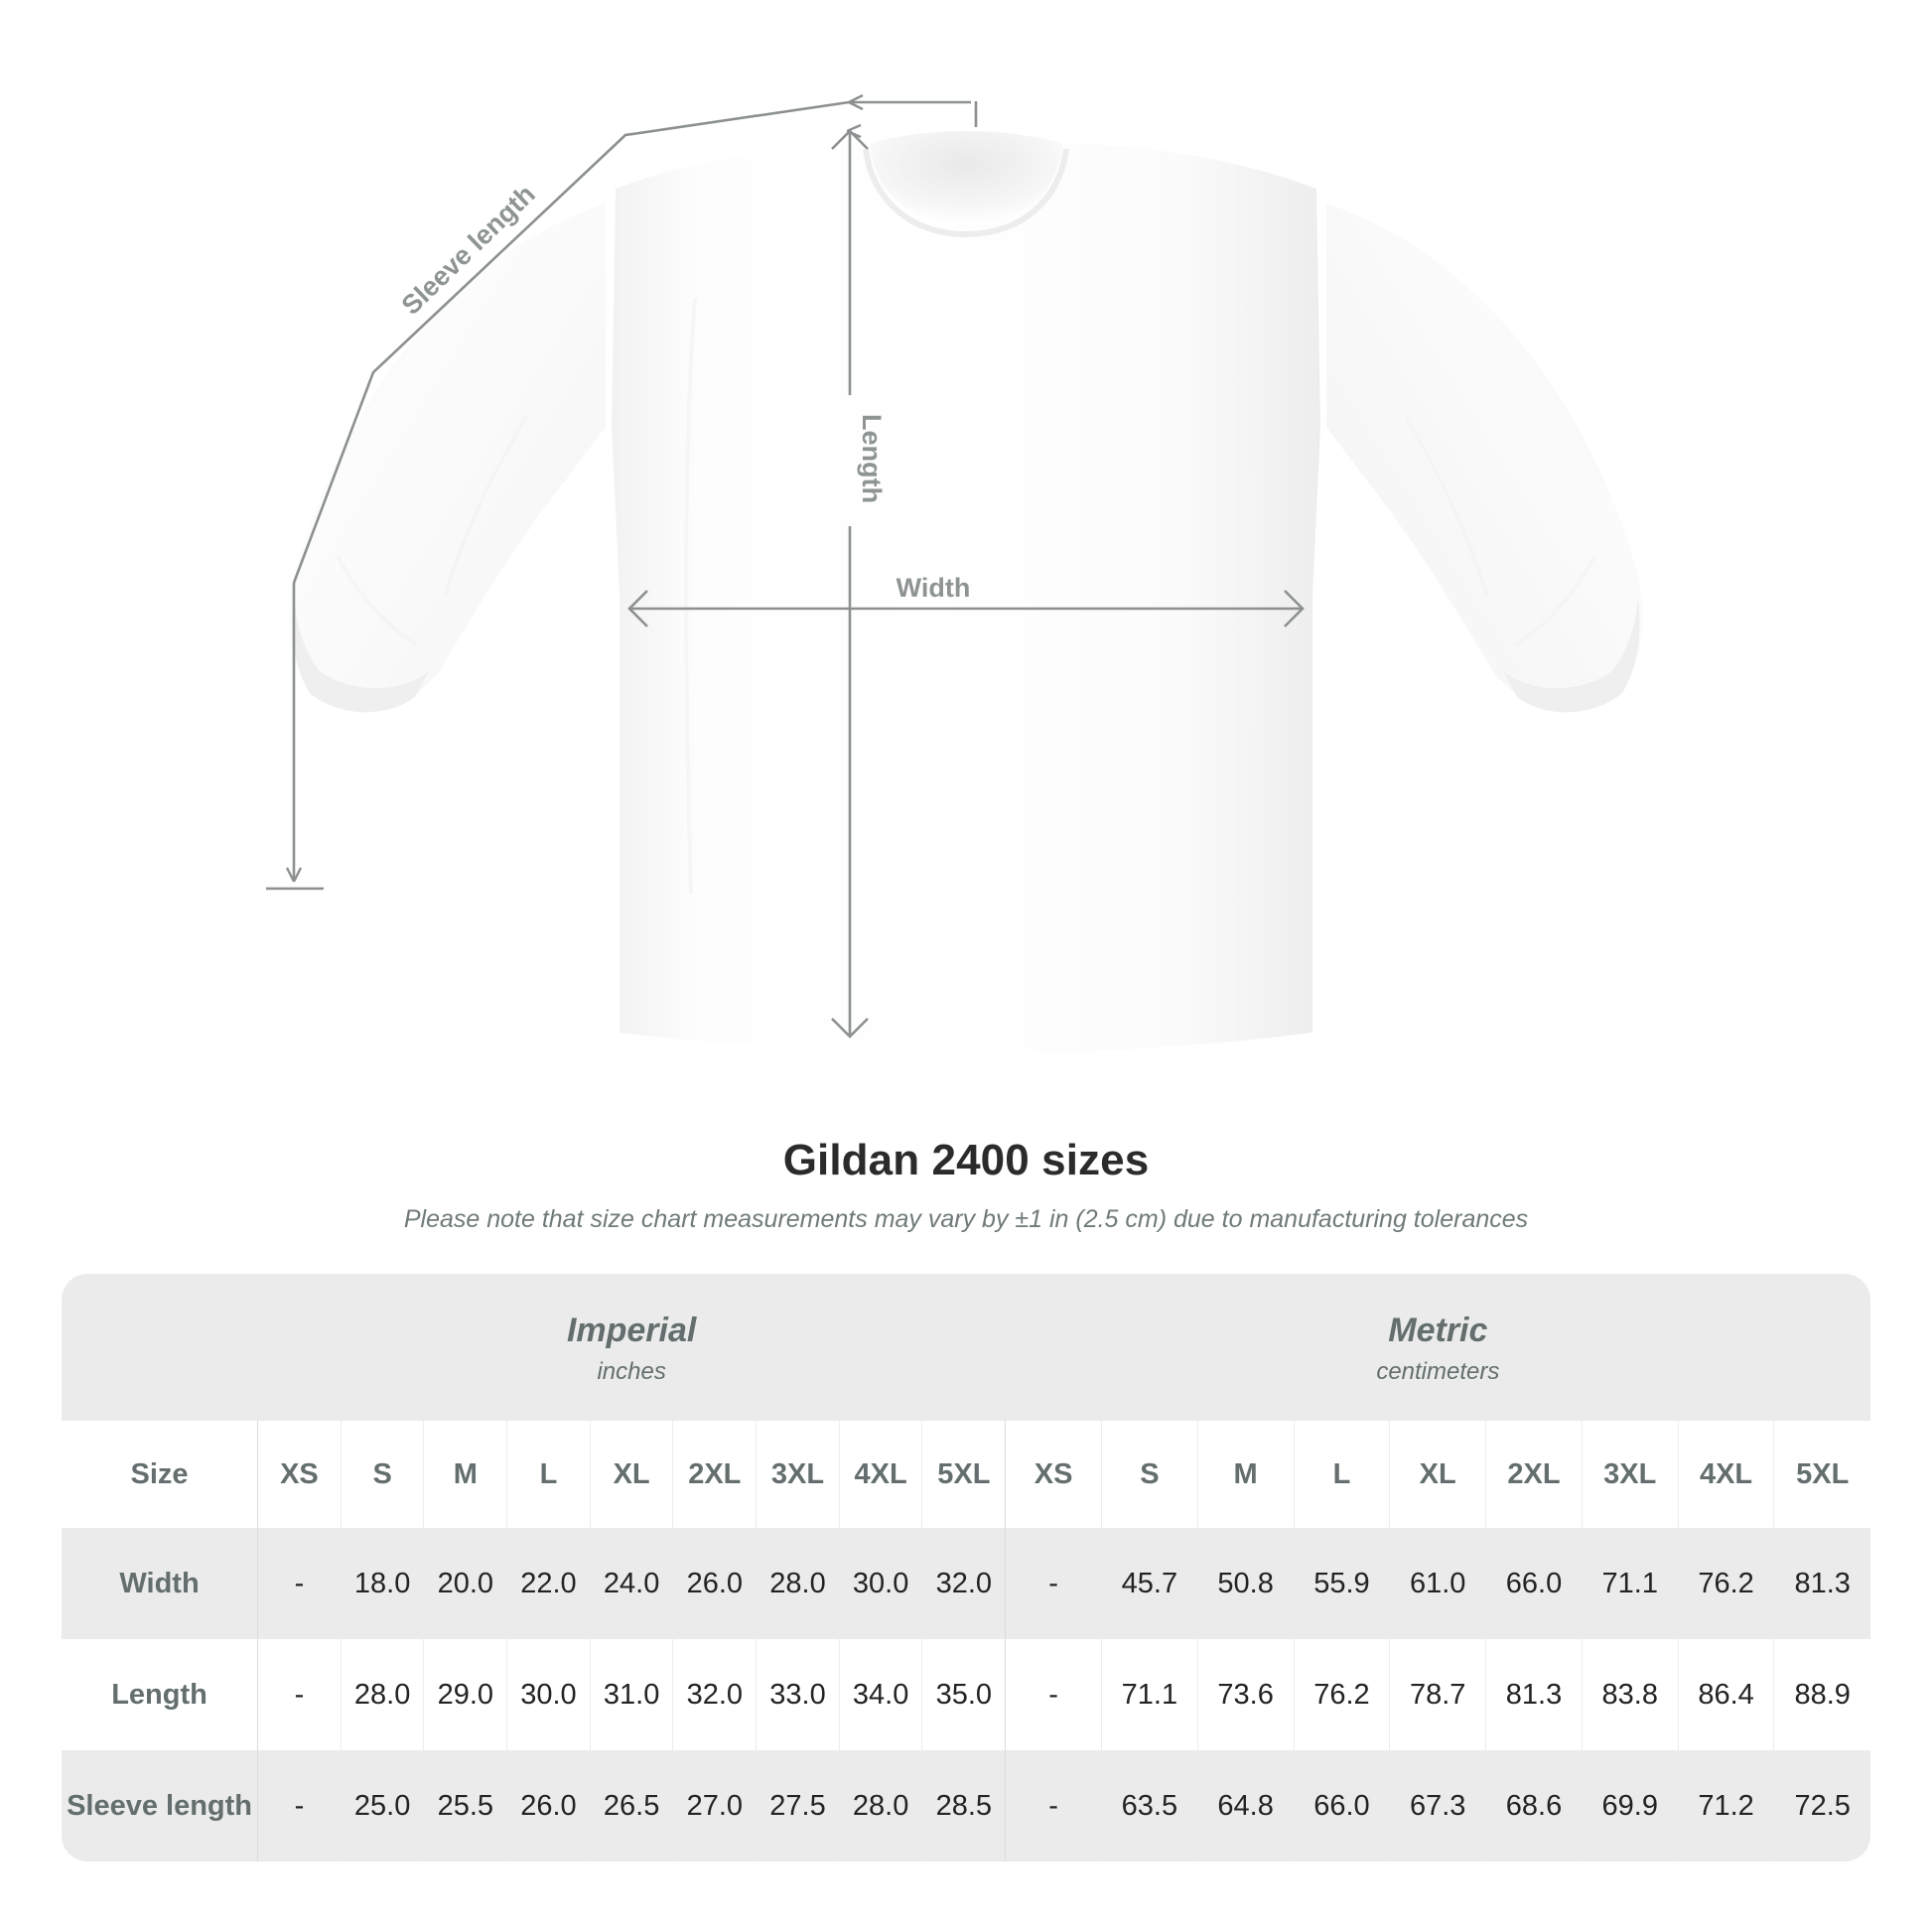 Image resolution: width=1932 pixels, height=1932 pixels. Describe the element at coordinates (382, 1806) in the screenshot. I see `cell-sleeve-imperial-1: 25.0` at that location.